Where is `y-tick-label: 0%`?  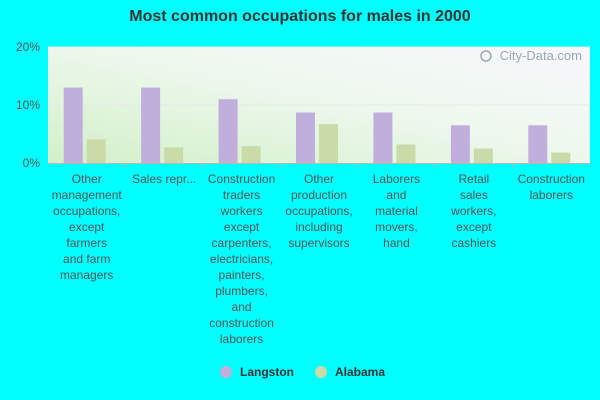
y-tick-label: 0% is located at coordinates (32, 163).